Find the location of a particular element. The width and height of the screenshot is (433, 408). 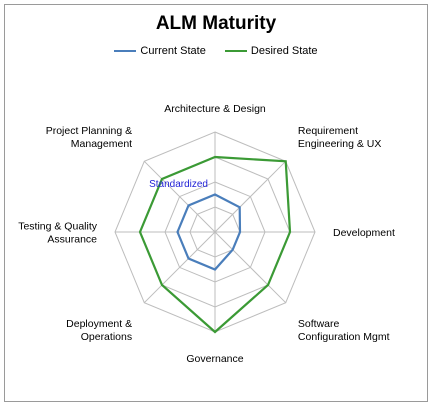

legend-swatch-desired is located at coordinates (235, 51).